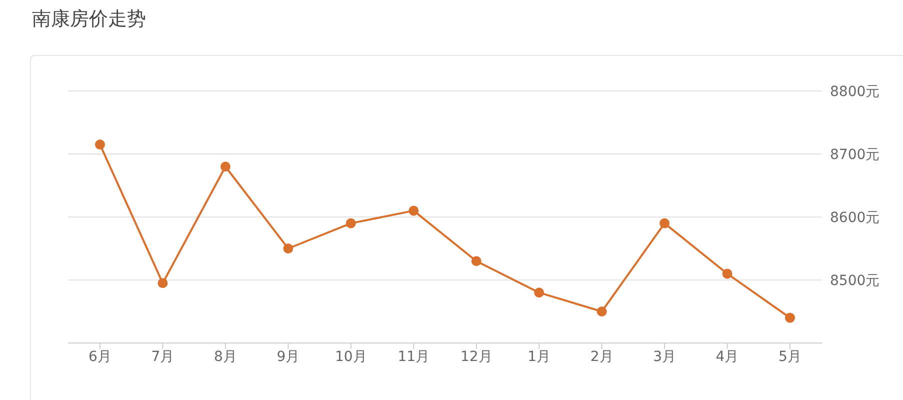 Image resolution: width=903 pixels, height=400 pixels. What do you see at coordinates (855, 280) in the screenshot?
I see `y-tick-label: 8500元` at bounding box center [855, 280].